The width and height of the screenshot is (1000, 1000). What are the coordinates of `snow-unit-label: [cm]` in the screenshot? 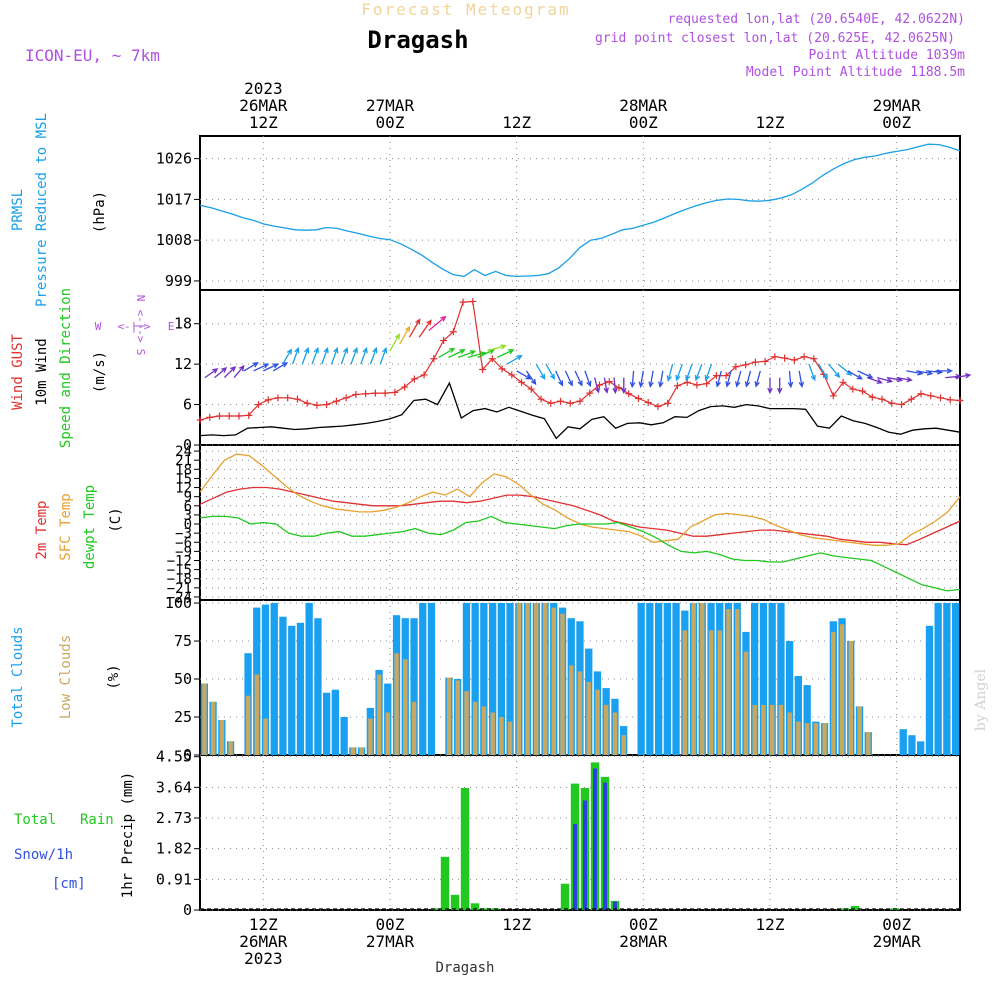 It's located at (69, 884).